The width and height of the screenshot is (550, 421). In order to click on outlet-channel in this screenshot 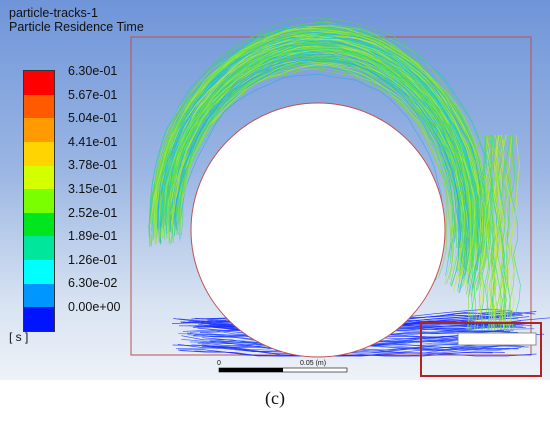, I will do `click(497, 339)`.